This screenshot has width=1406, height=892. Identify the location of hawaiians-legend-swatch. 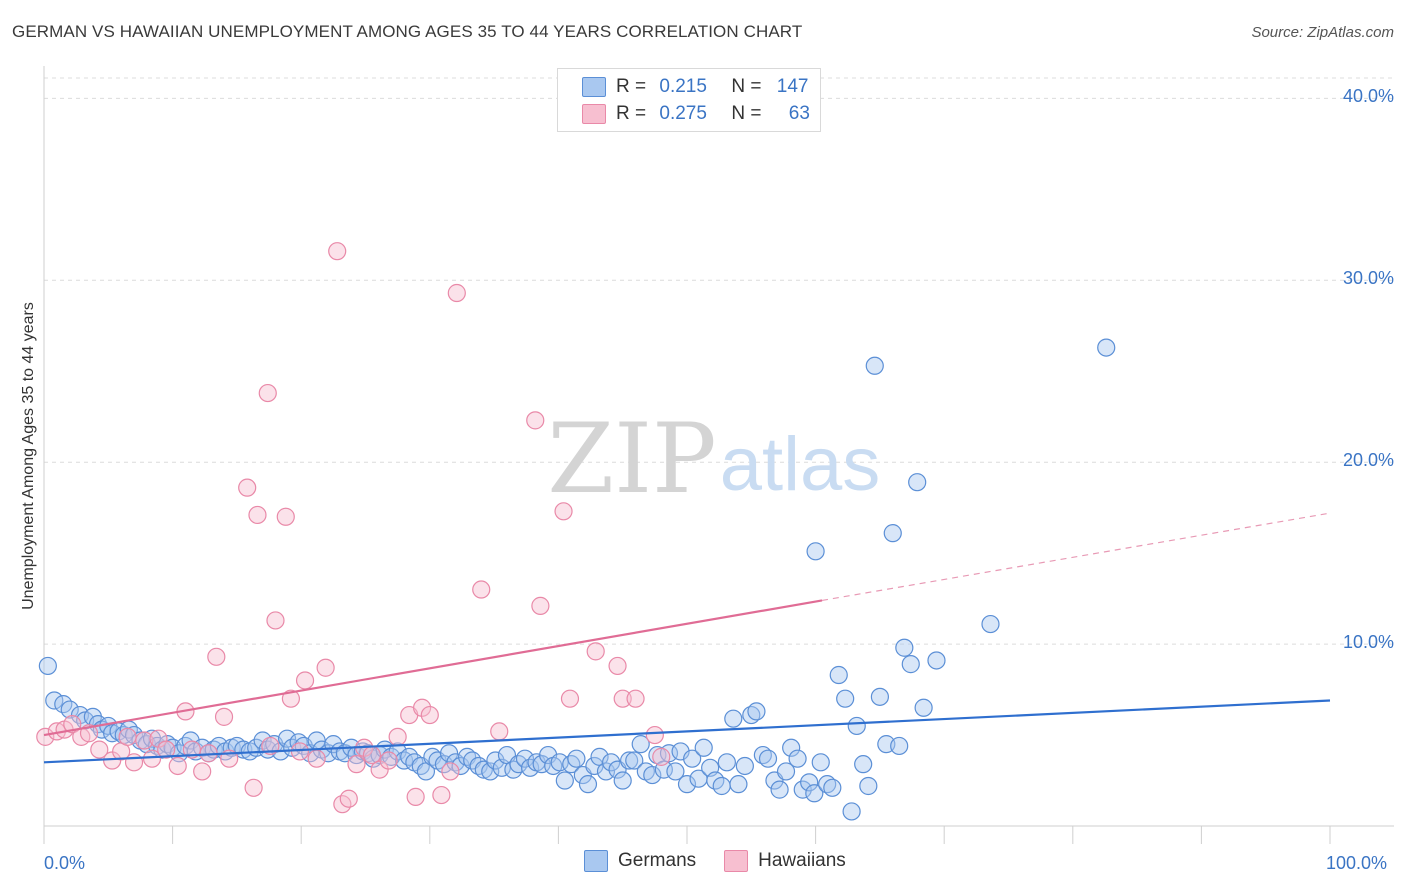
(736, 861).